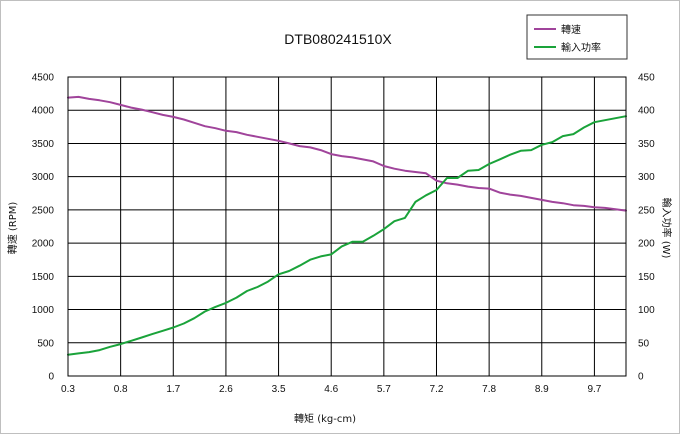 The image size is (680, 434). I want to click on x-tick-label: 7.8, so click(489, 389).